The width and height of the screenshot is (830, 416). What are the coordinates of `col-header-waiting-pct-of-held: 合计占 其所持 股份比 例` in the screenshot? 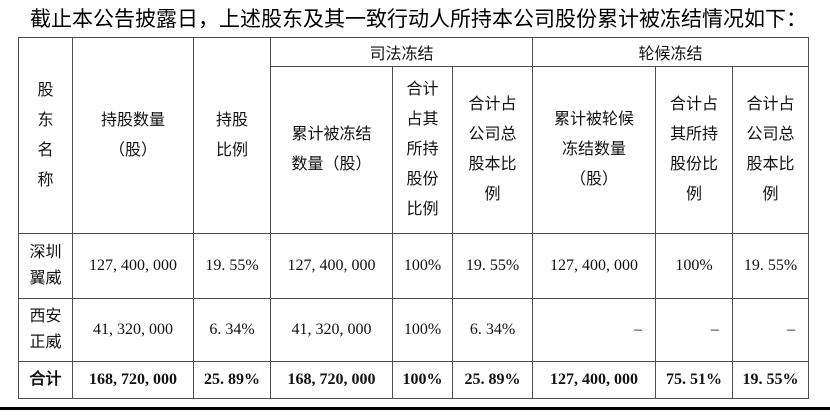 It's located at (694, 150).